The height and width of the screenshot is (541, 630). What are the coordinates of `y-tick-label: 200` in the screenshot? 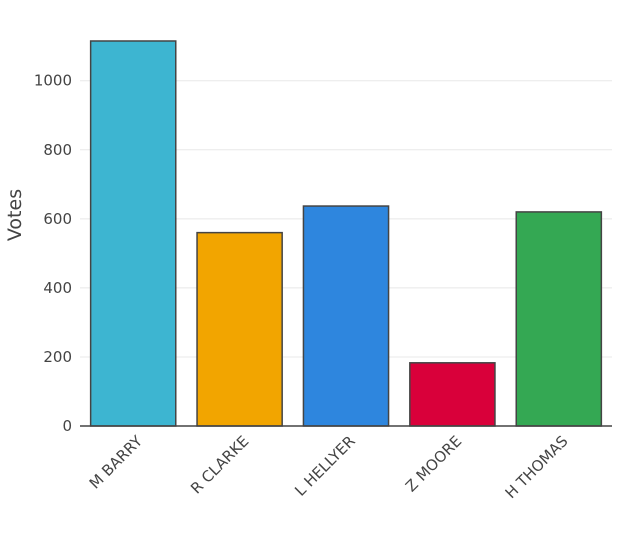 It's located at (57, 357).